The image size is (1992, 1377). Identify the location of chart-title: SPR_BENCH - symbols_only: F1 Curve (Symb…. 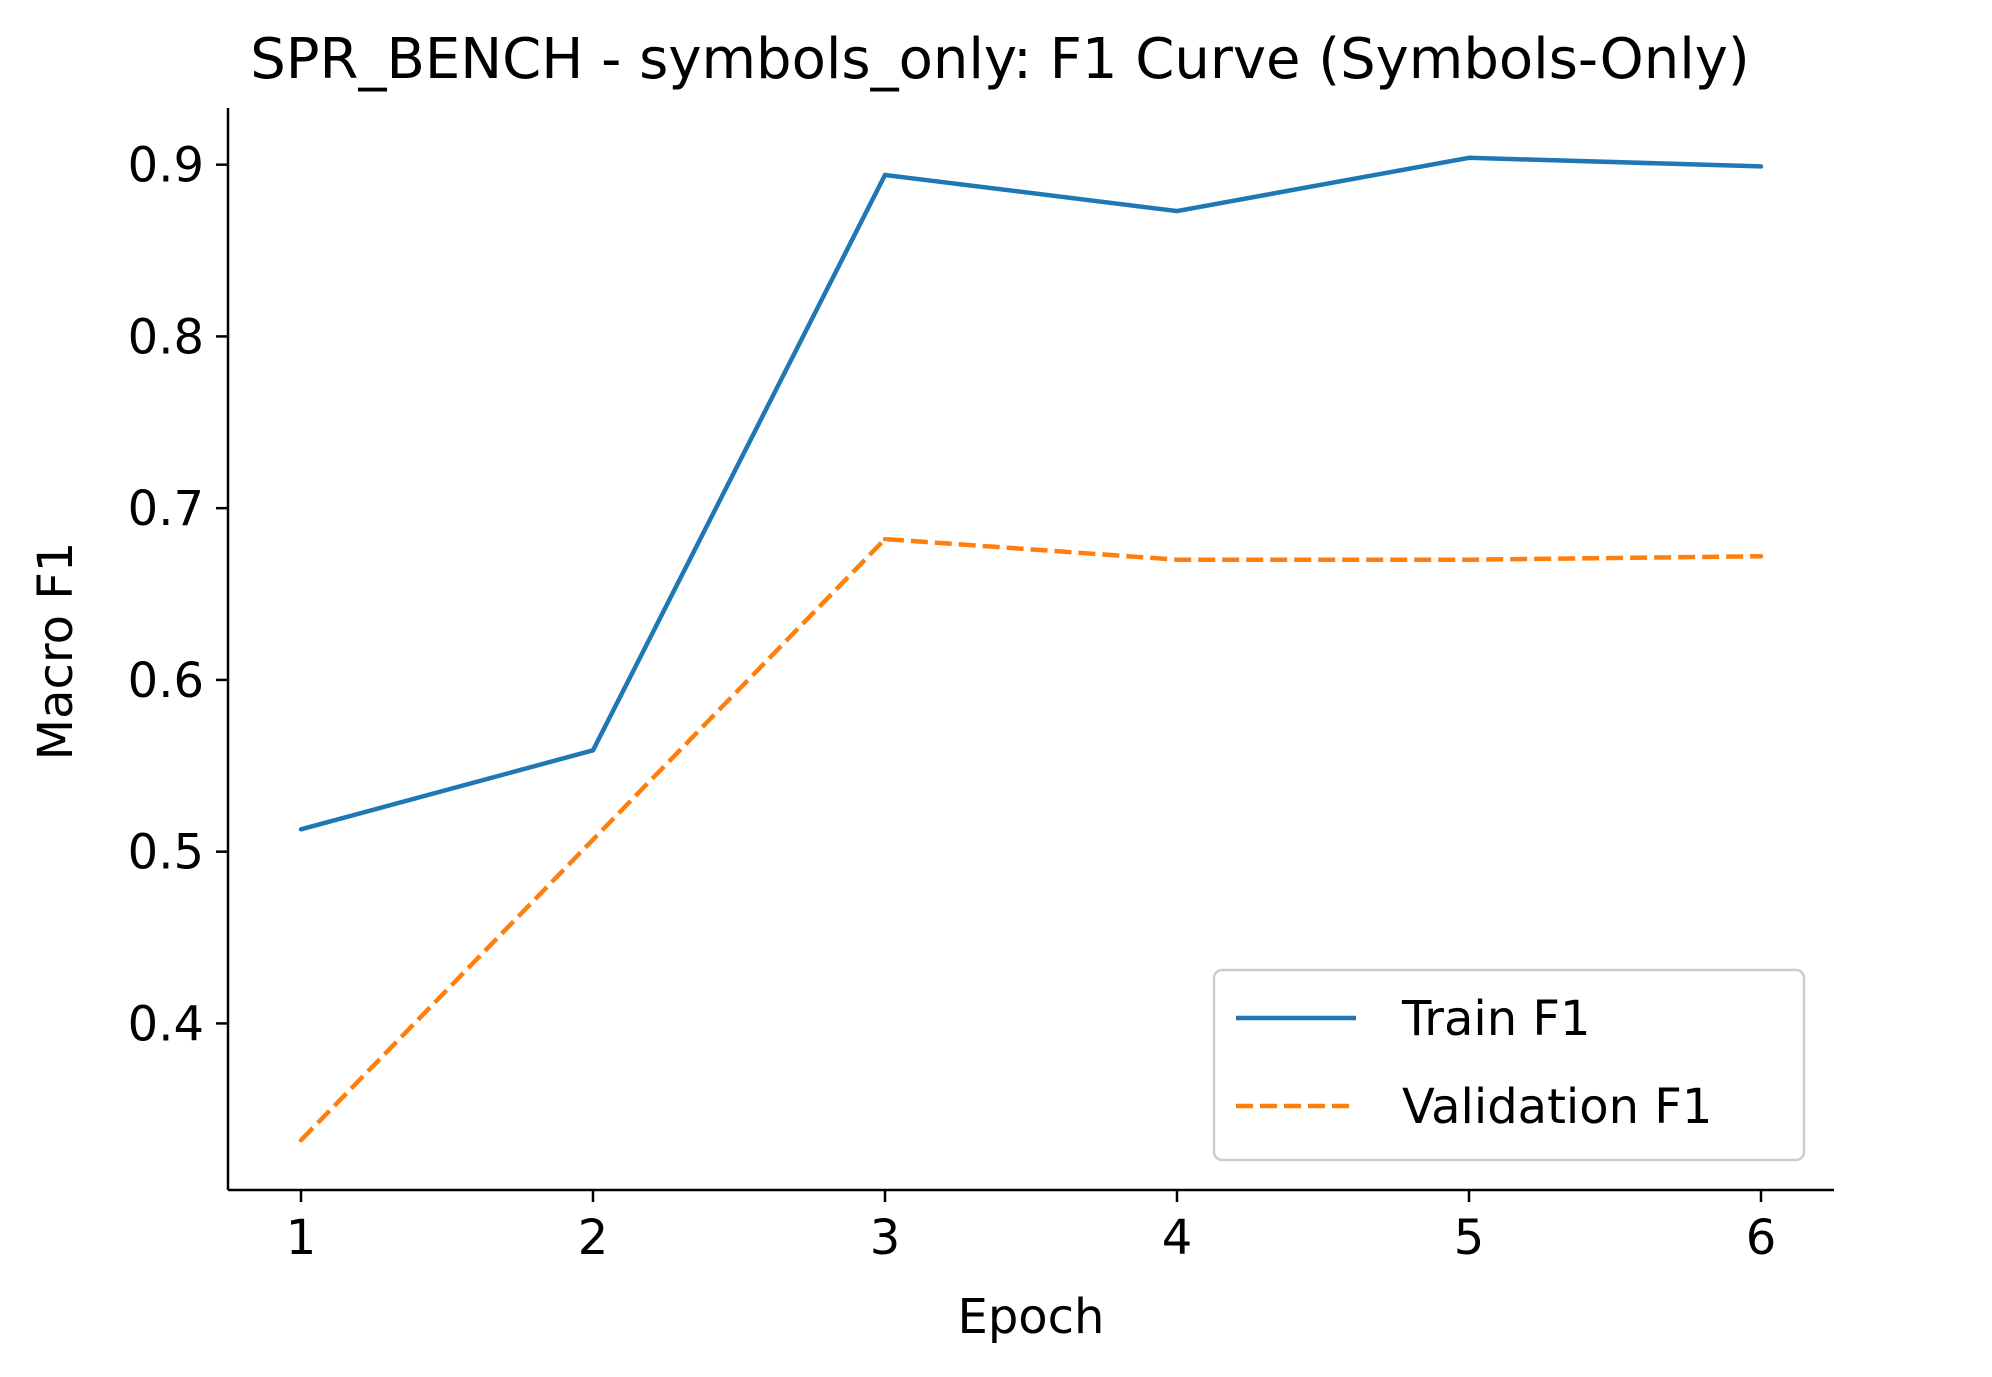
(1000, 59).